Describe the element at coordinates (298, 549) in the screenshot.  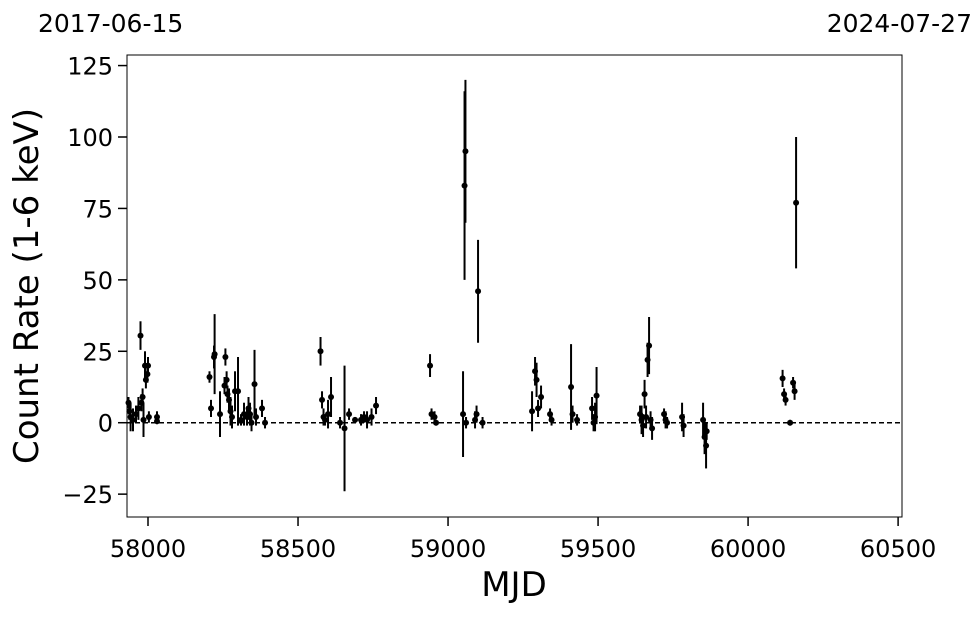
I see `x-tick-label: 58500` at that location.